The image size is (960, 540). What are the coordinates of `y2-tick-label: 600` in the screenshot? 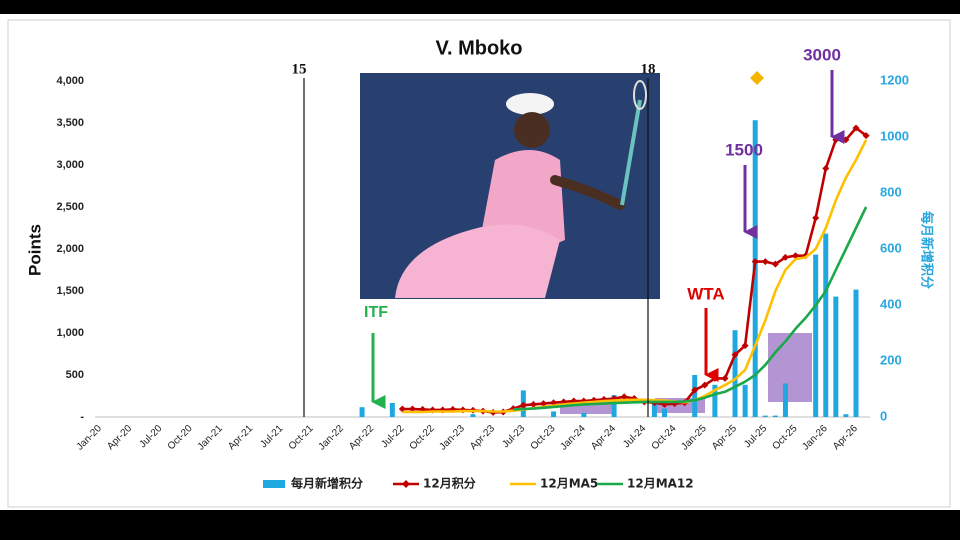 It's located at (891, 247).